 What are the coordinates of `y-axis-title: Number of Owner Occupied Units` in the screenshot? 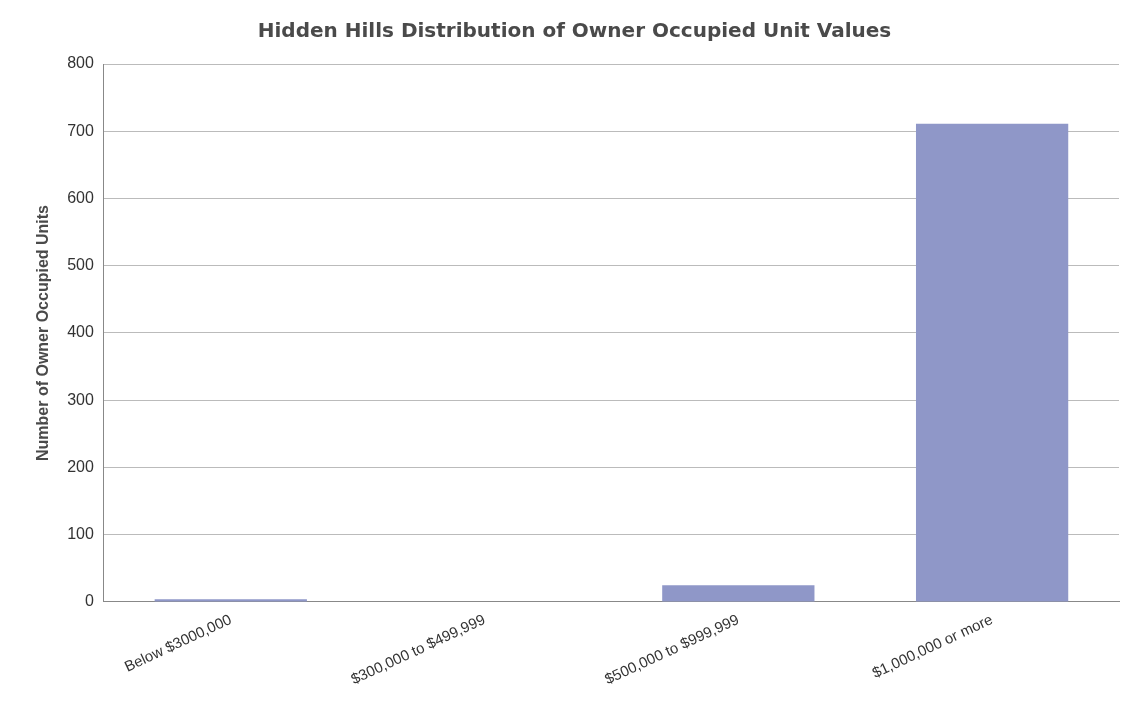 It's located at (43, 333).